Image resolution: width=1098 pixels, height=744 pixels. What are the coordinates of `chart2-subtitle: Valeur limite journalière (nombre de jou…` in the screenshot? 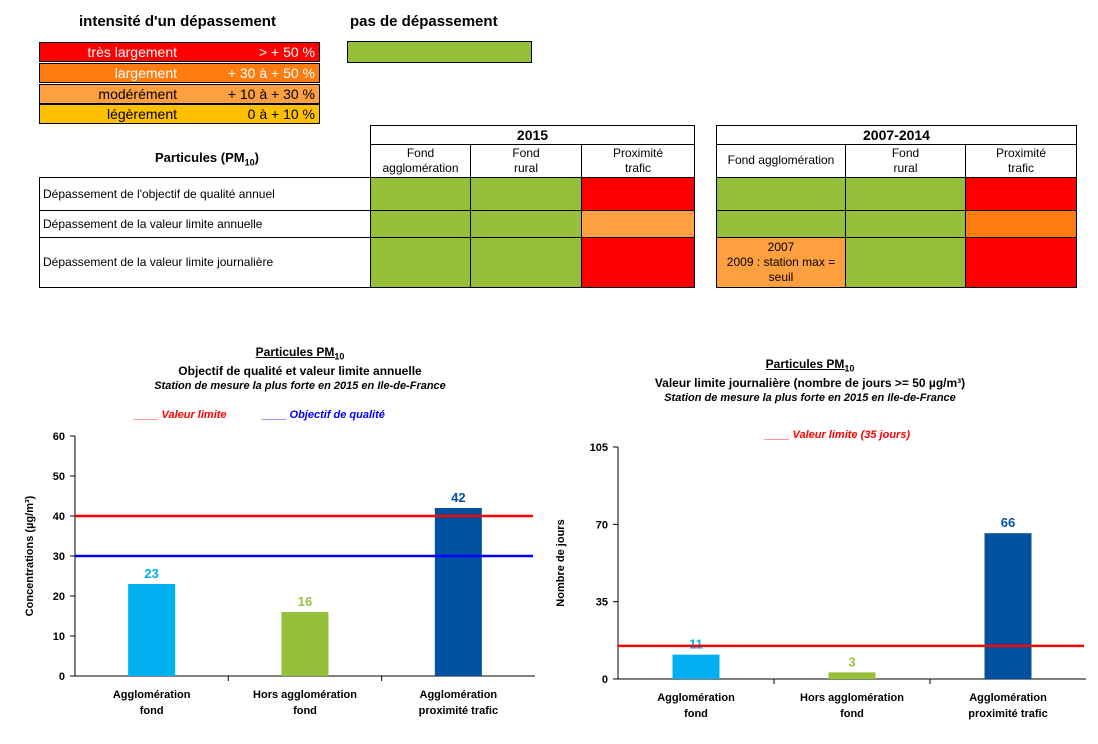 It's located at (810, 383).